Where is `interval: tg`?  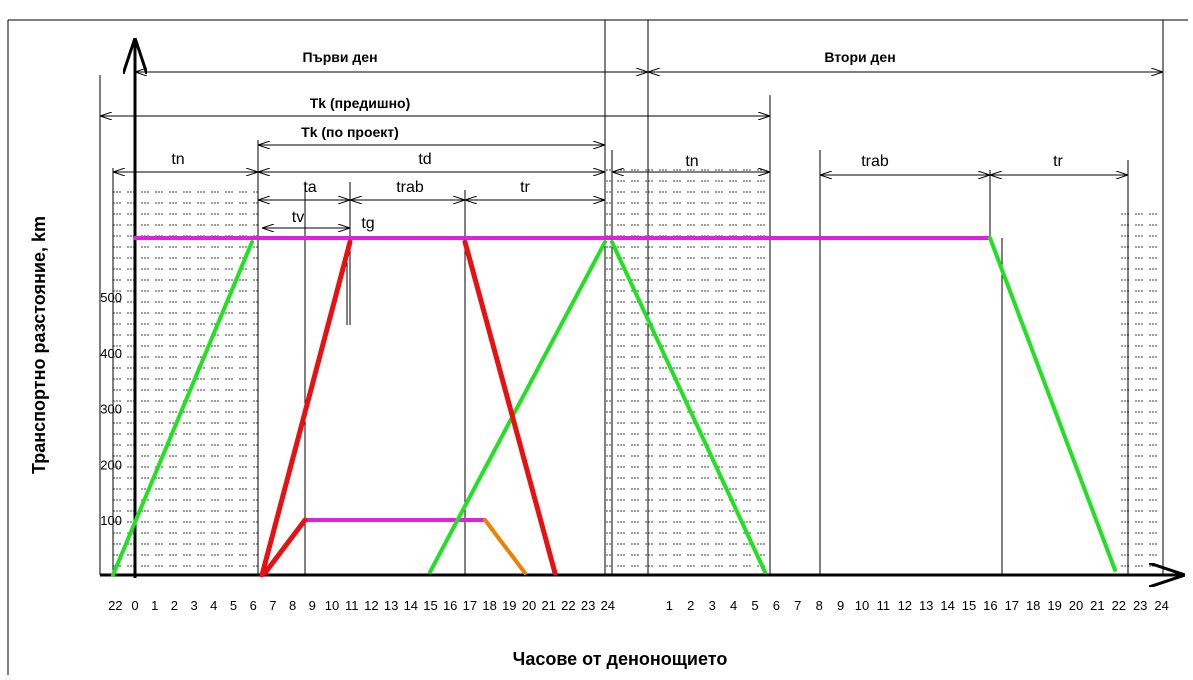
interval: tg is located at coordinates (367, 223).